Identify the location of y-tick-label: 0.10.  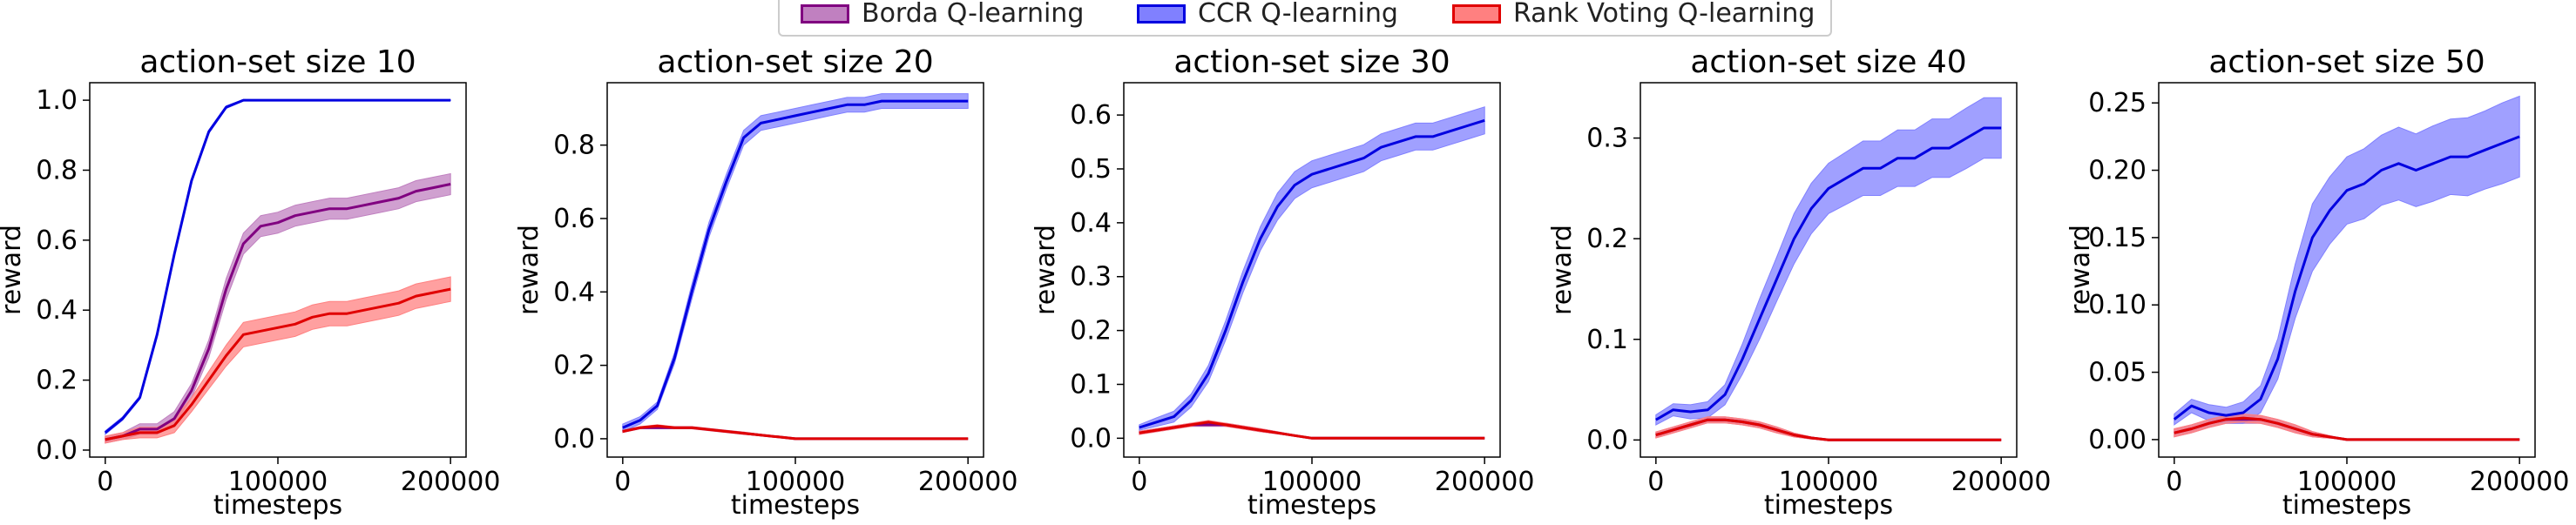
(2117, 305).